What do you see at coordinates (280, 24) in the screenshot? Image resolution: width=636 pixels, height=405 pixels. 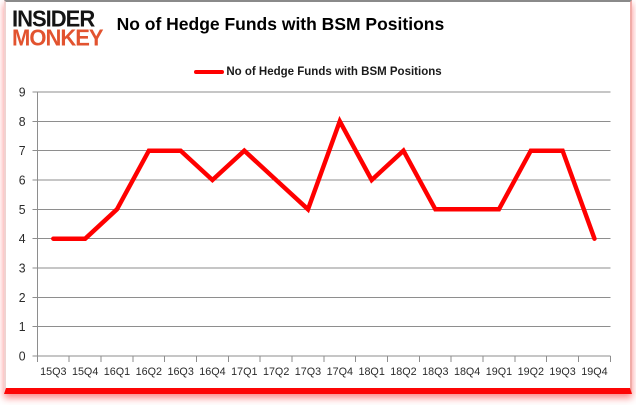 I see `chart-title: No of Hedge Funds with BSM Positions` at bounding box center [280, 24].